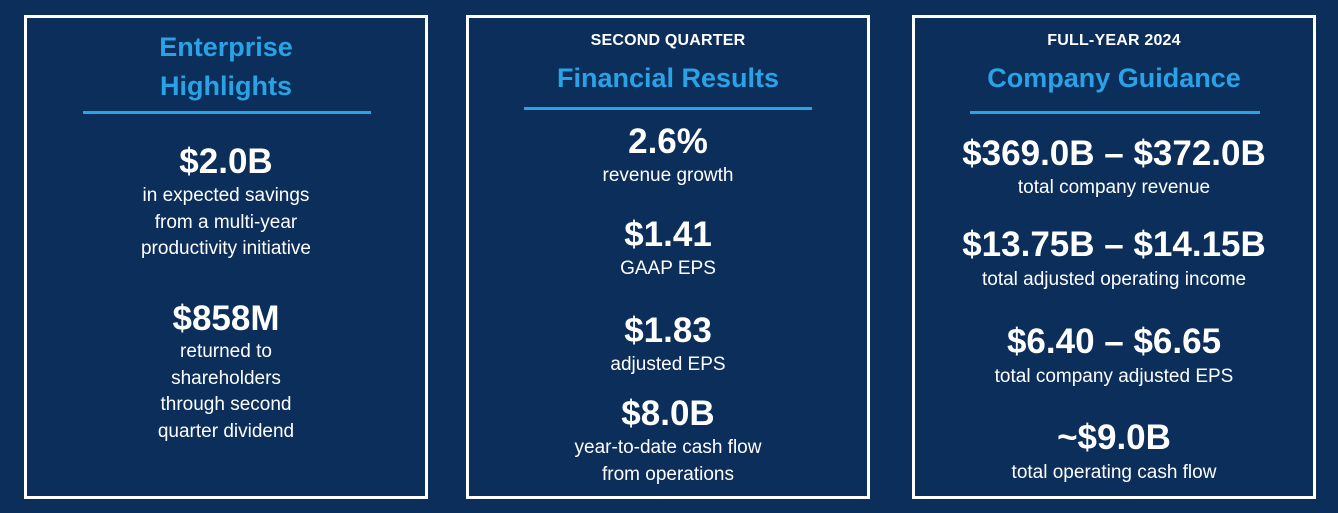 The image size is (1338, 513). Describe the element at coordinates (226, 86) in the screenshot. I see `panel-title-line2: Highlights` at that location.